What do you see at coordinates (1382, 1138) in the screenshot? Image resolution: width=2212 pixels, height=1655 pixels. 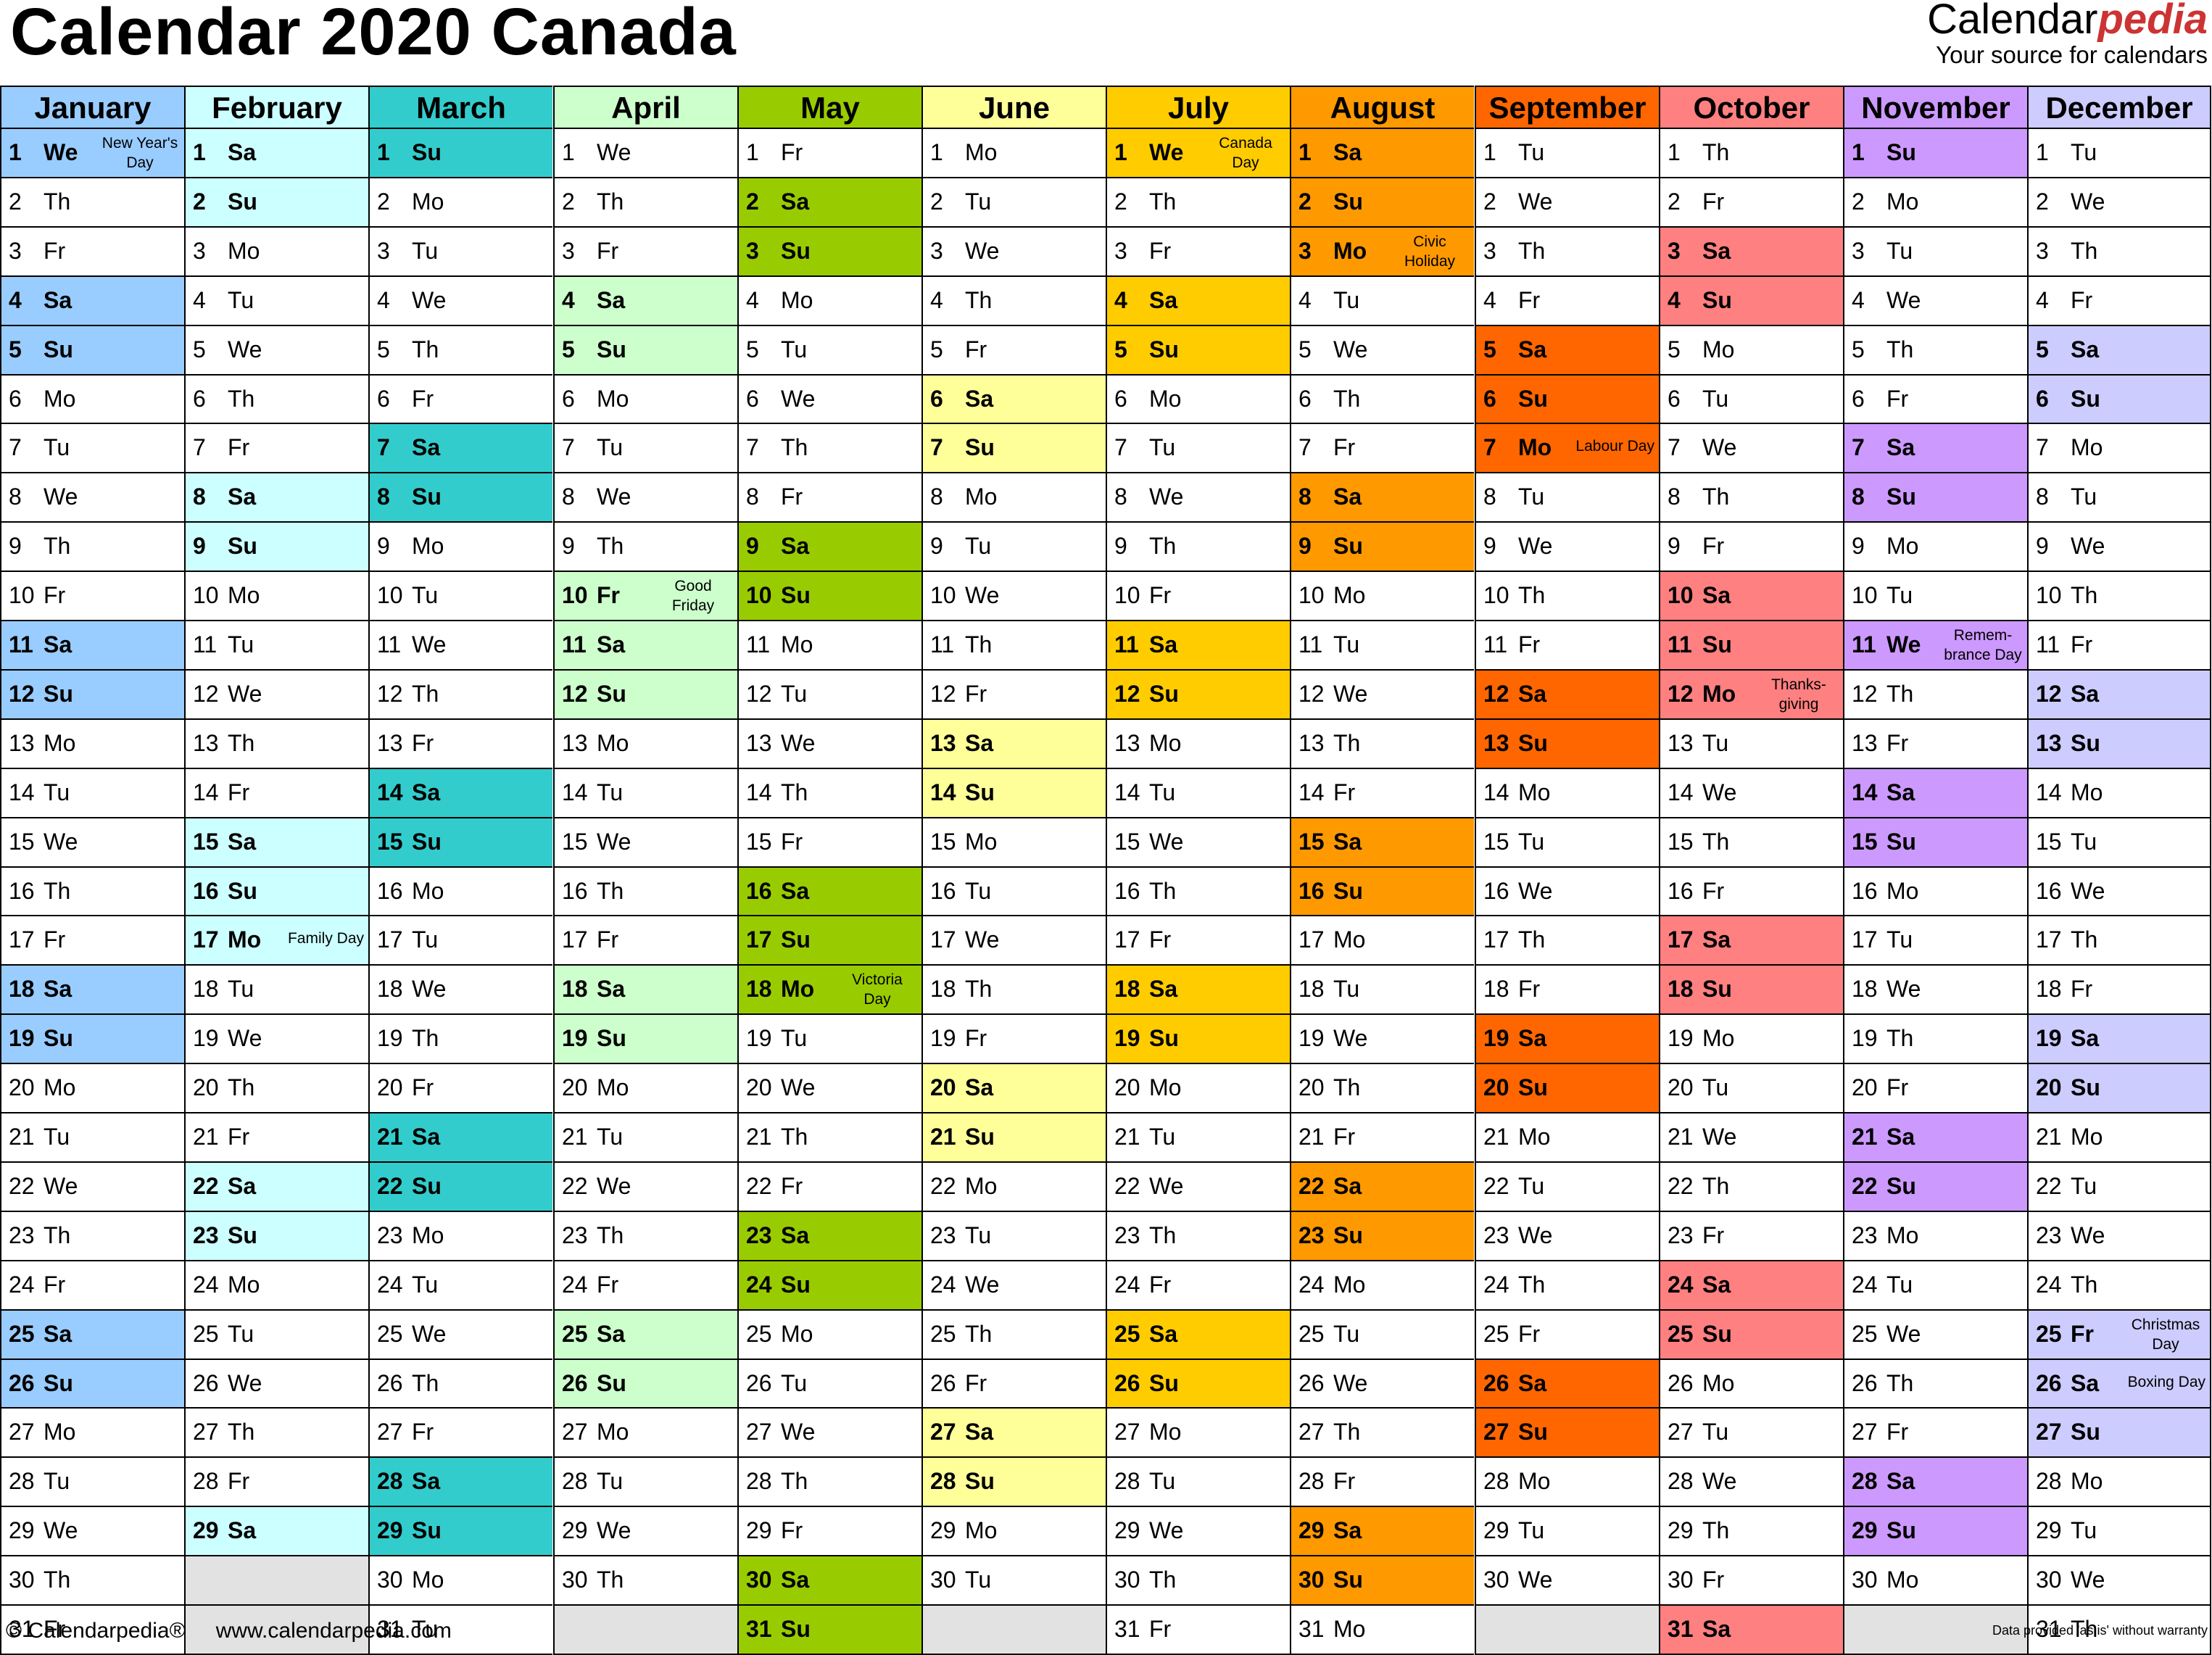 I see `day-cell: 21 Fr` at bounding box center [1382, 1138].